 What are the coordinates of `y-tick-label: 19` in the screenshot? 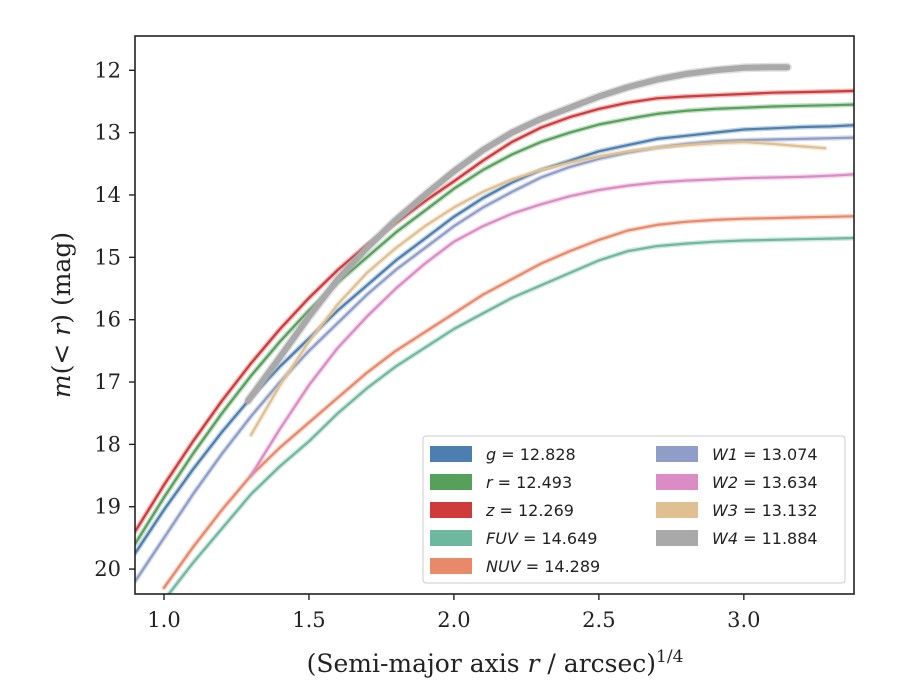 It's located at (107, 507).